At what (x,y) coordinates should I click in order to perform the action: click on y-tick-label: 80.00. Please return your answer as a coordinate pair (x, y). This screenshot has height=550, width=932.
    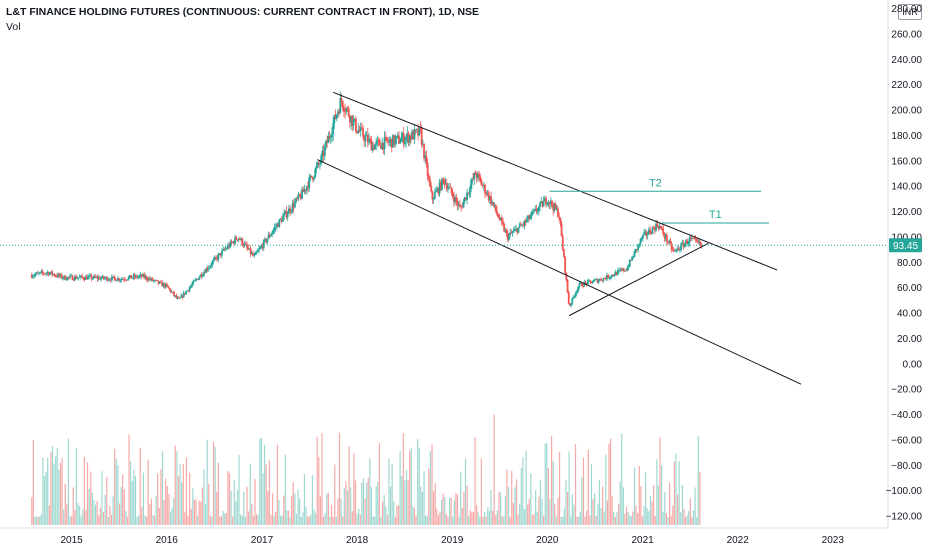
    Looking at the image, I should click on (909, 263).